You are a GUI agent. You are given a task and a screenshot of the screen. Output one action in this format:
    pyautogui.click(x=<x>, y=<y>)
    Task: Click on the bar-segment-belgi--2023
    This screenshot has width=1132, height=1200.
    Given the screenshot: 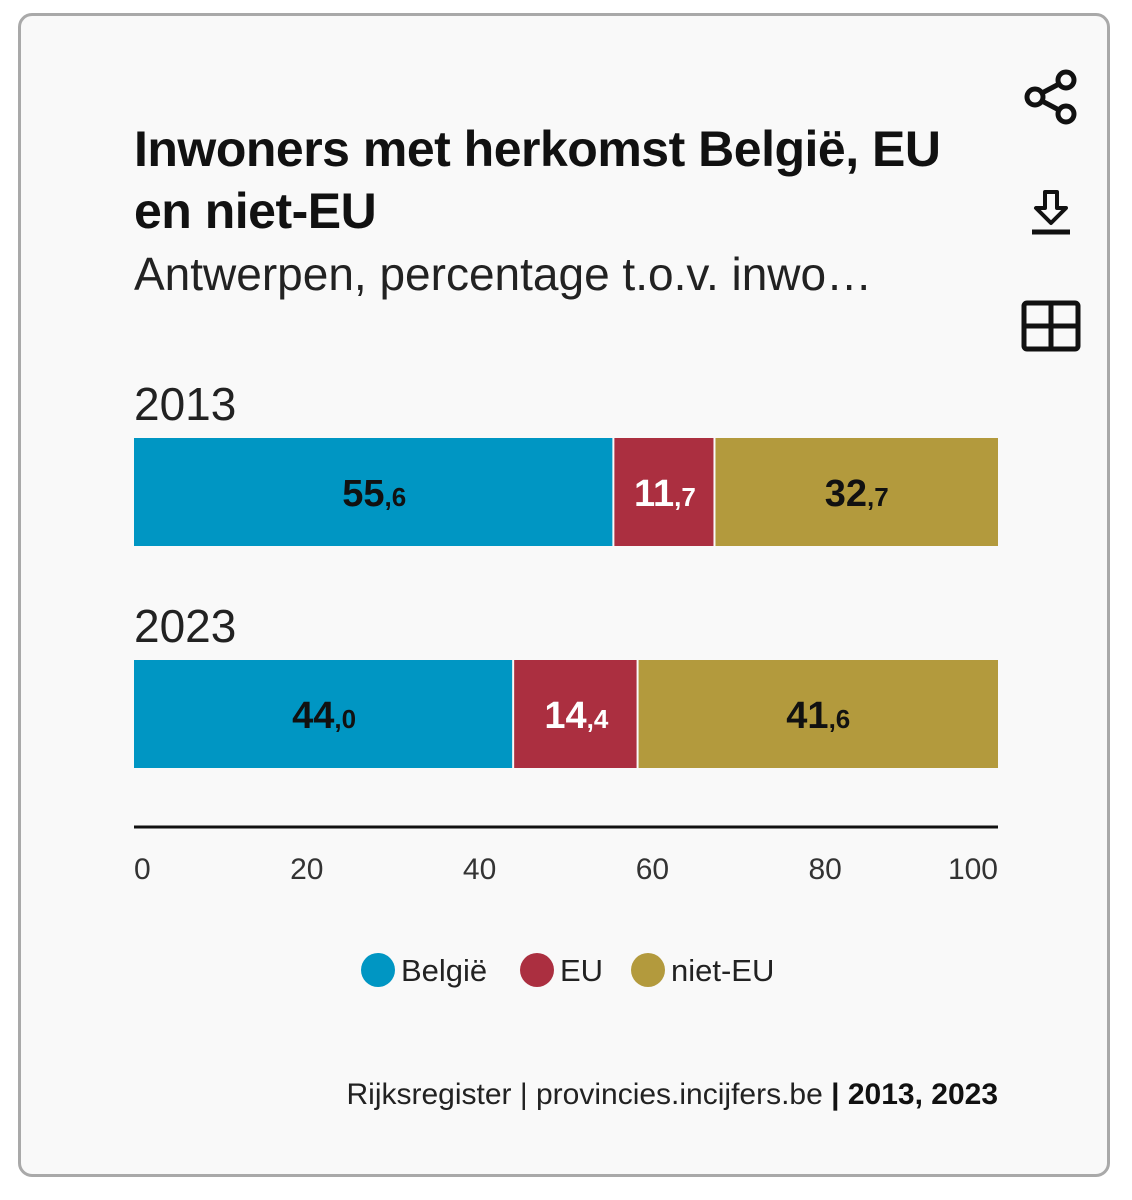 What is the action you would take?
    pyautogui.click(x=323, y=714)
    